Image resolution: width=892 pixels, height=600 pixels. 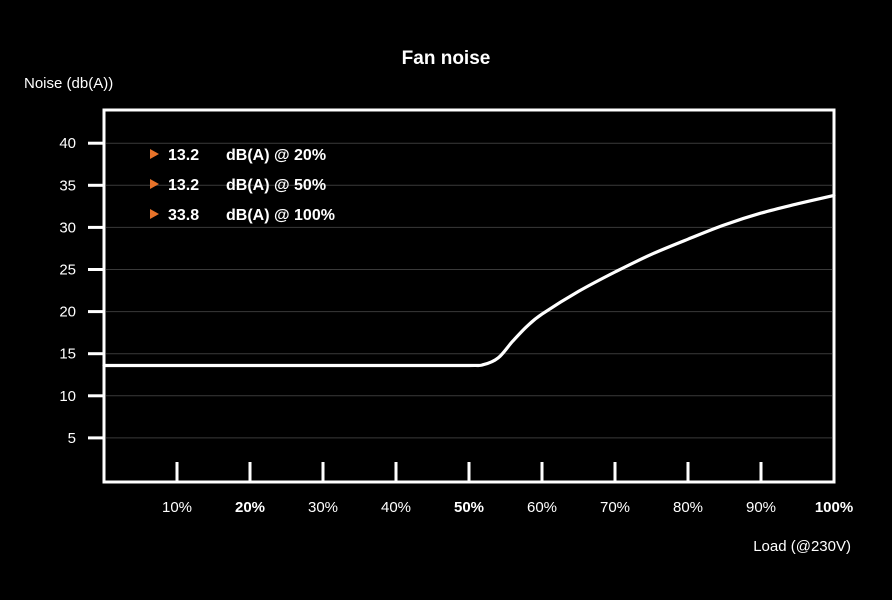 What do you see at coordinates (688, 507) in the screenshot?
I see `x-tick-label-80: 80%` at bounding box center [688, 507].